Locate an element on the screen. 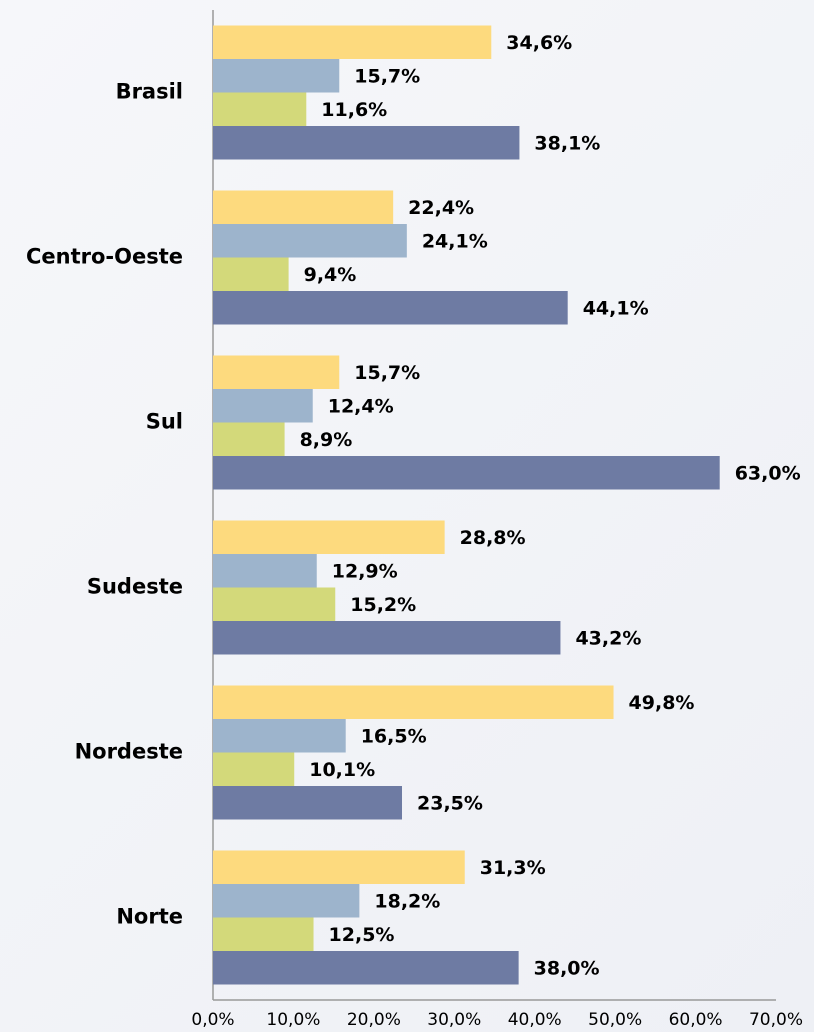 Image resolution: width=814 pixels, height=1032 pixels. value-label: 44,1% is located at coordinates (616, 308).